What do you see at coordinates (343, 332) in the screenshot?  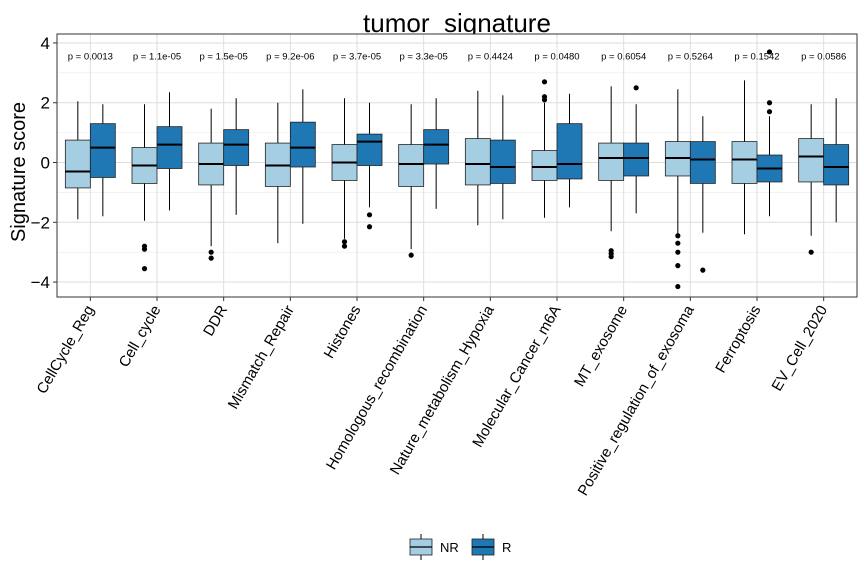 I see `x-tick-label: Histones` at bounding box center [343, 332].